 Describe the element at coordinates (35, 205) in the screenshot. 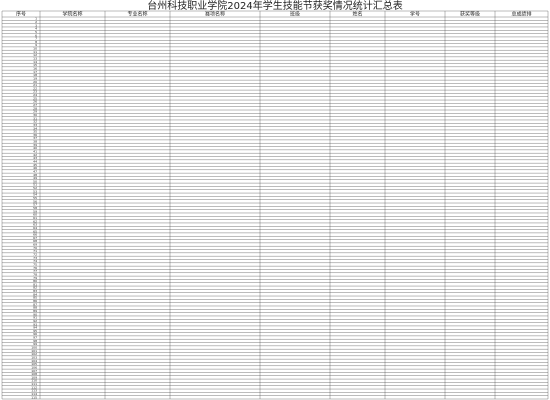

I see `row-serial: 57` at that location.